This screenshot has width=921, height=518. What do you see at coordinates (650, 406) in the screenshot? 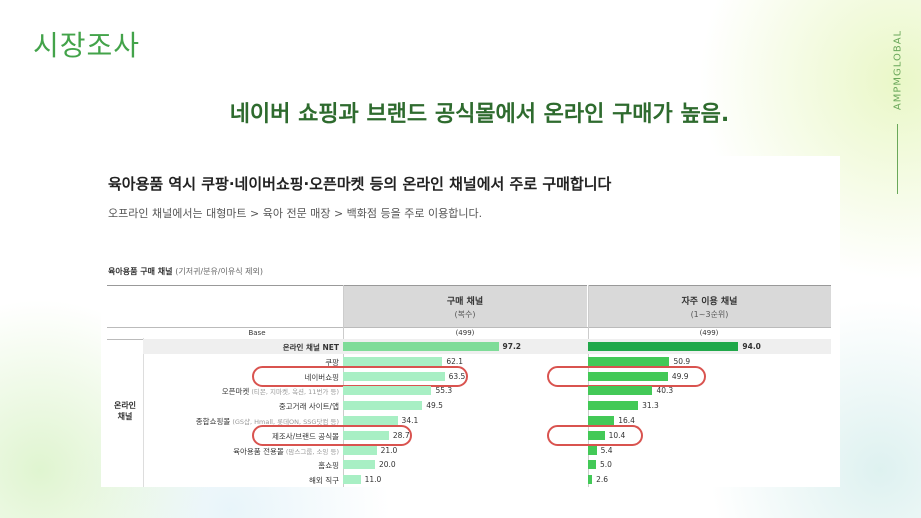
I see `frequent-value: 31.3` at bounding box center [650, 406].